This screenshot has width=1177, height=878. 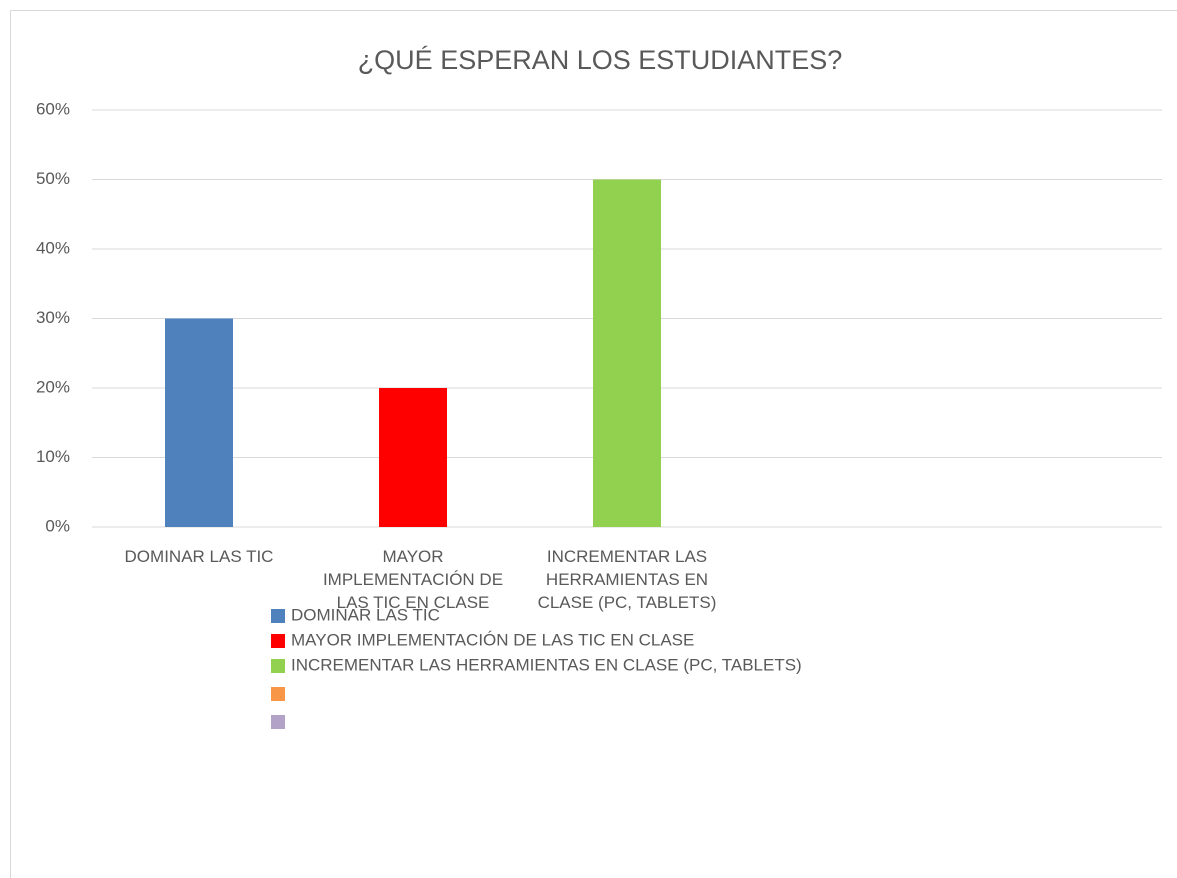 What do you see at coordinates (365, 614) in the screenshot?
I see `legend-label: DOMINAR LAS TIC` at bounding box center [365, 614].